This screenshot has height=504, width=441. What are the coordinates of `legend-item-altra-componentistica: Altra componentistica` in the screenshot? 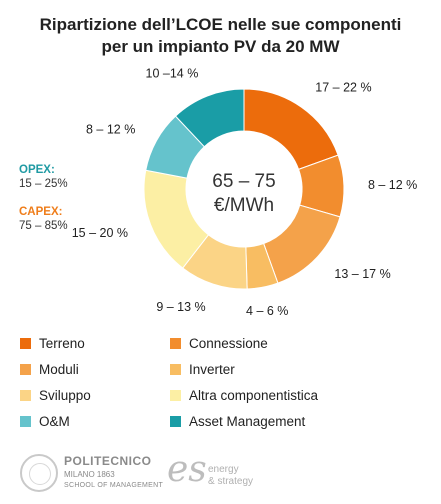 It's located at (244, 395).